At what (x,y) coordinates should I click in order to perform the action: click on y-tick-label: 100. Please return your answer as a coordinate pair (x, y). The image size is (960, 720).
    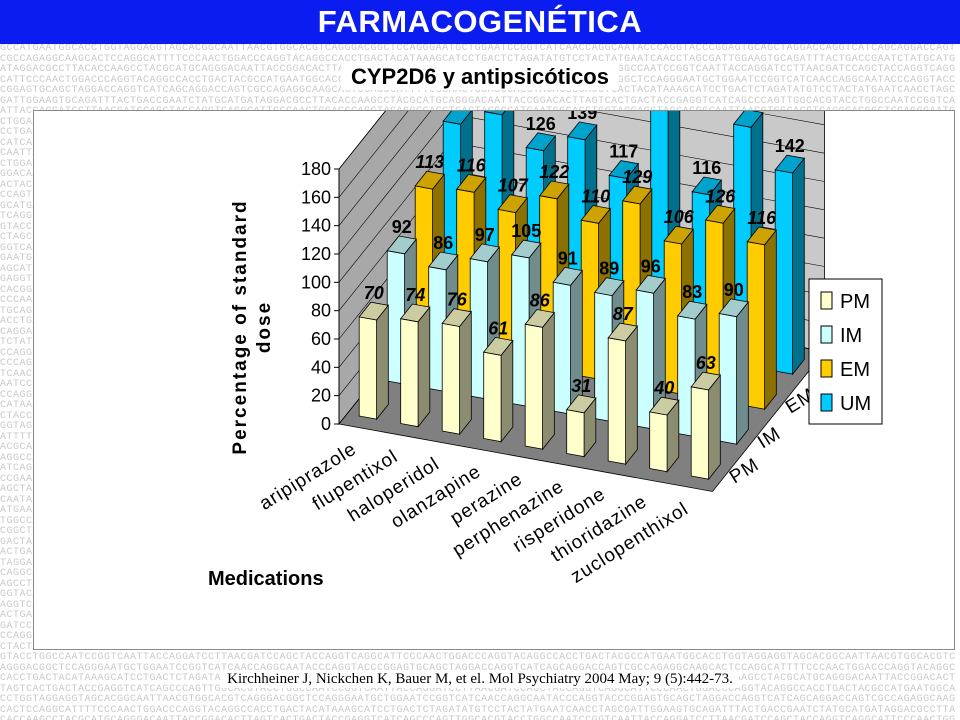
    Looking at the image, I should click on (316, 282).